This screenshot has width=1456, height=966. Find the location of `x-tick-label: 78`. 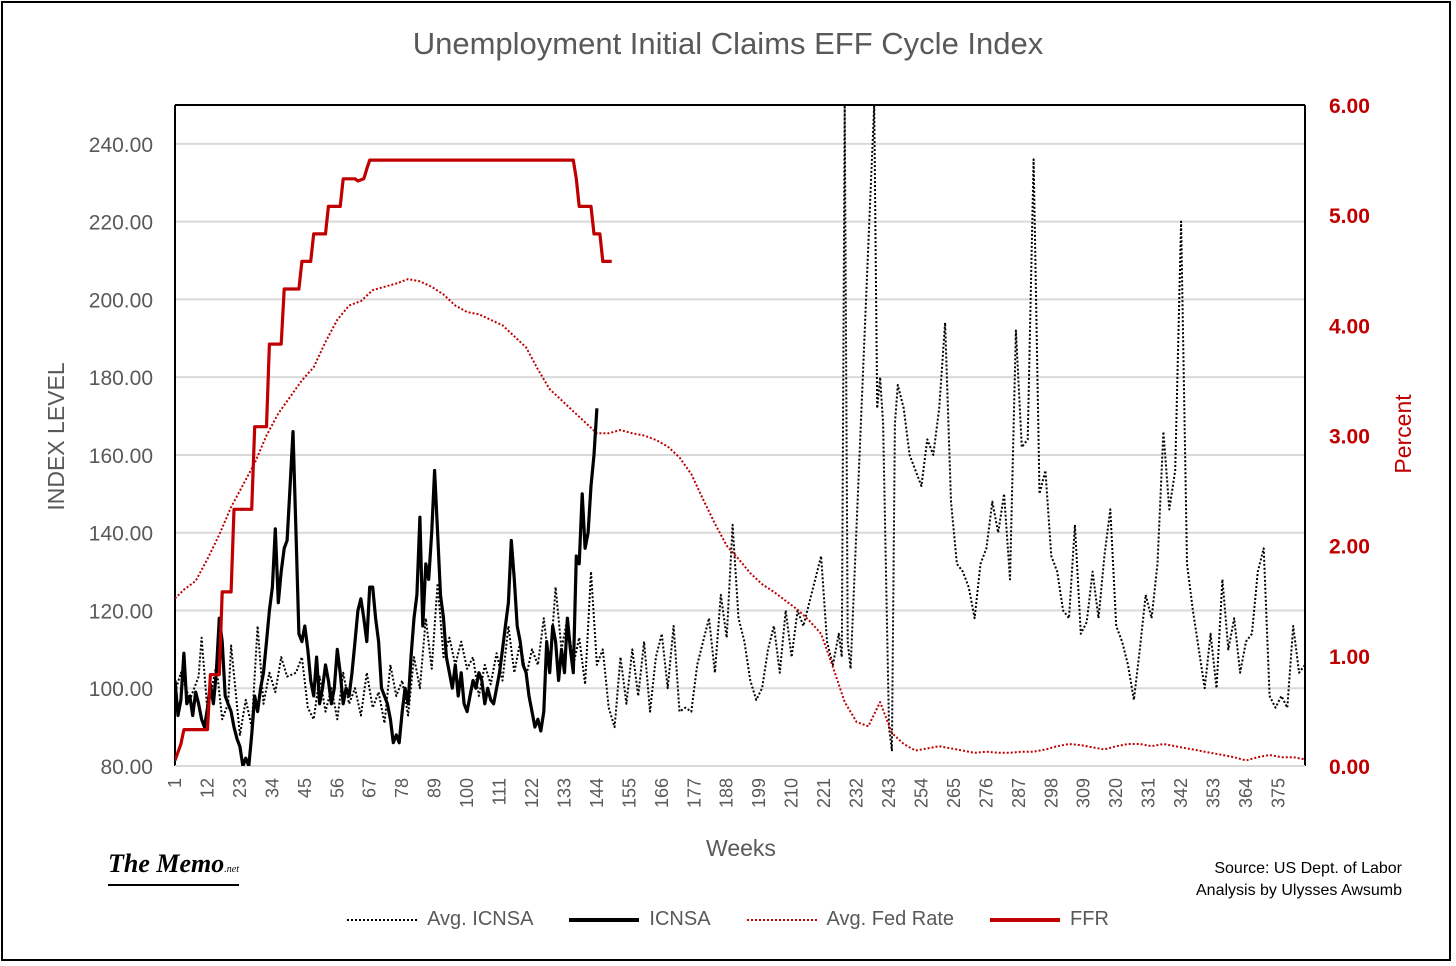

x-tick-label: 78 is located at coordinates (402, 788).